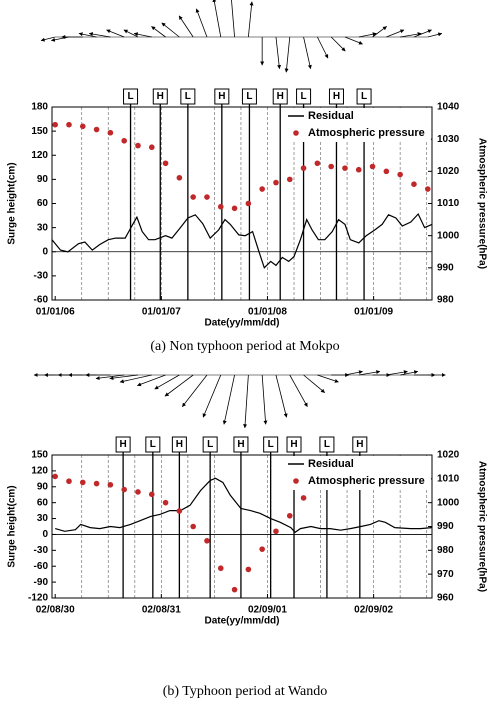 This screenshot has width=491, height=716. I want to click on y2-tick-label: 1000, so click(448, 502).